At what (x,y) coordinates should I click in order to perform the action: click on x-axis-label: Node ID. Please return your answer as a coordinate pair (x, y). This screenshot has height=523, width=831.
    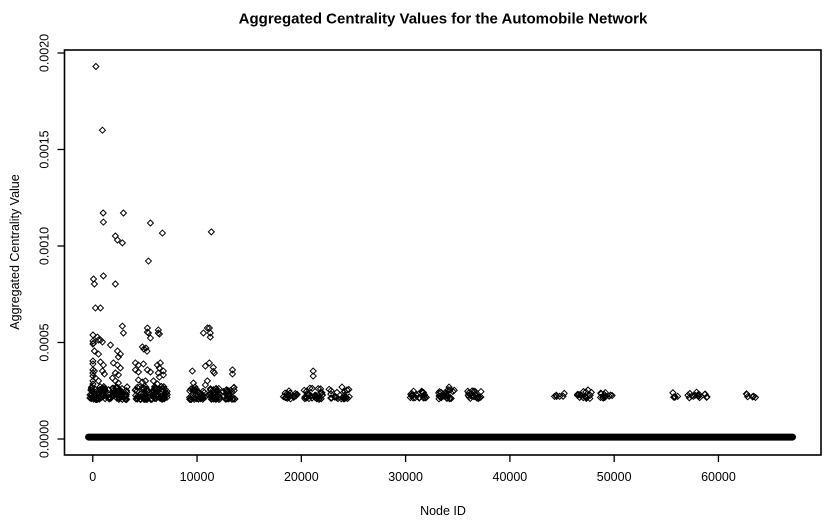
    Looking at the image, I should click on (443, 511).